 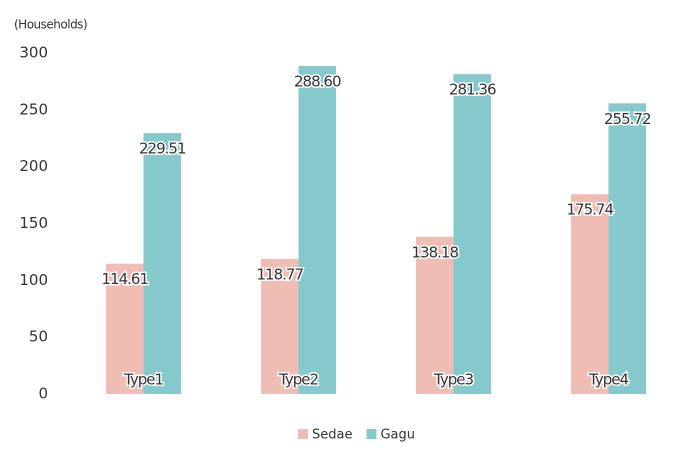 What do you see at coordinates (472, 90) in the screenshot?
I see `data-label: 281.36` at bounding box center [472, 90].